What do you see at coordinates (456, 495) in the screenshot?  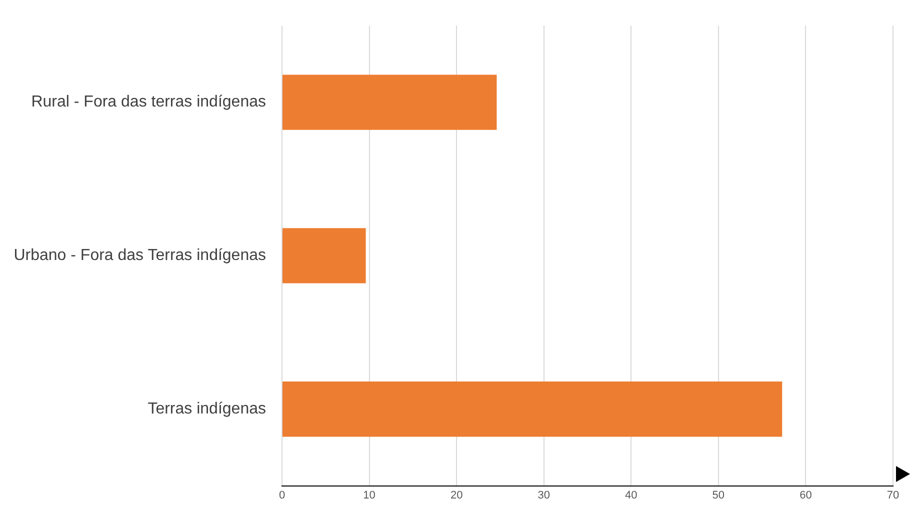 I see `x-tick-label: 20` at bounding box center [456, 495].